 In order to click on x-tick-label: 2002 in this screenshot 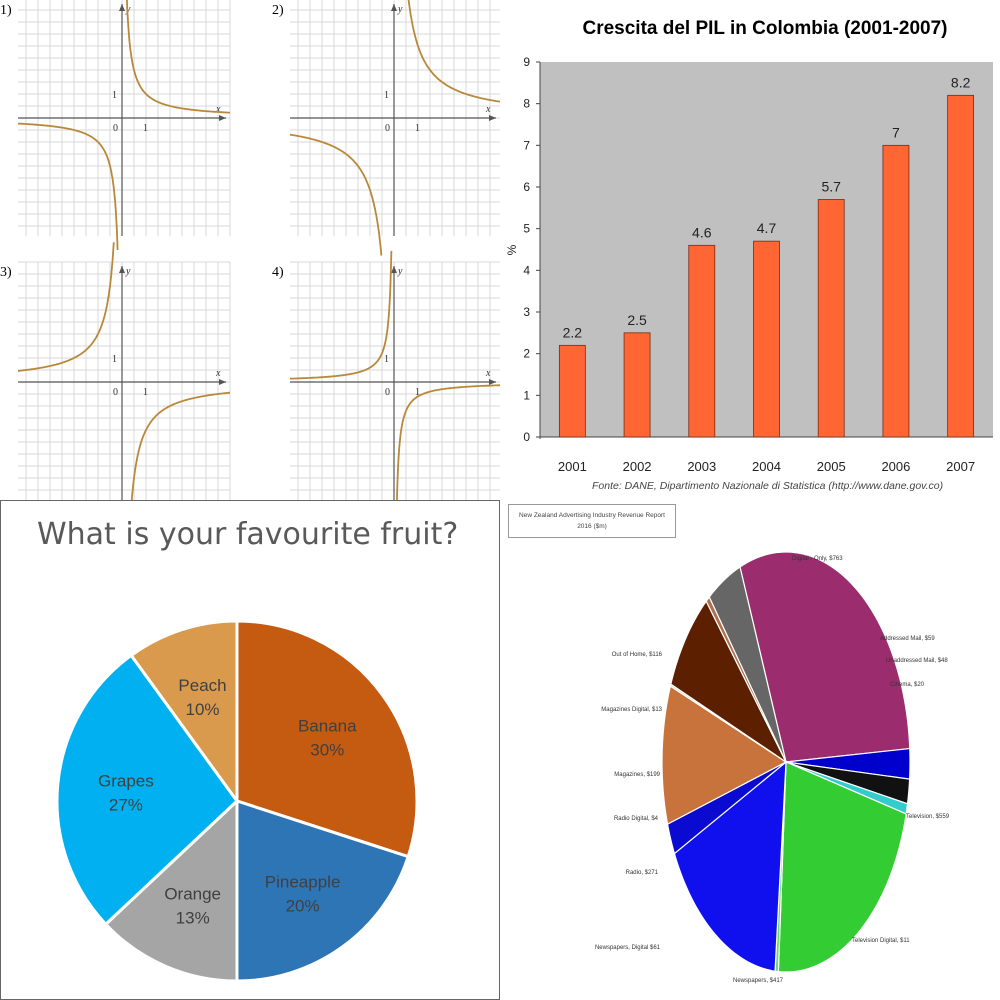, I will do `click(637, 466)`.